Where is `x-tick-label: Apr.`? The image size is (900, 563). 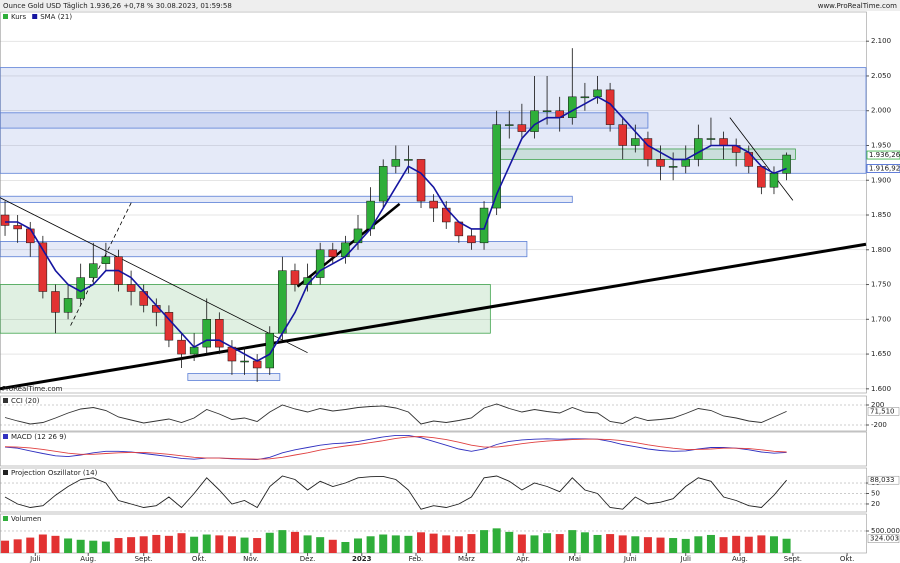 x-tick-label: Apr. is located at coordinates (523, 559).